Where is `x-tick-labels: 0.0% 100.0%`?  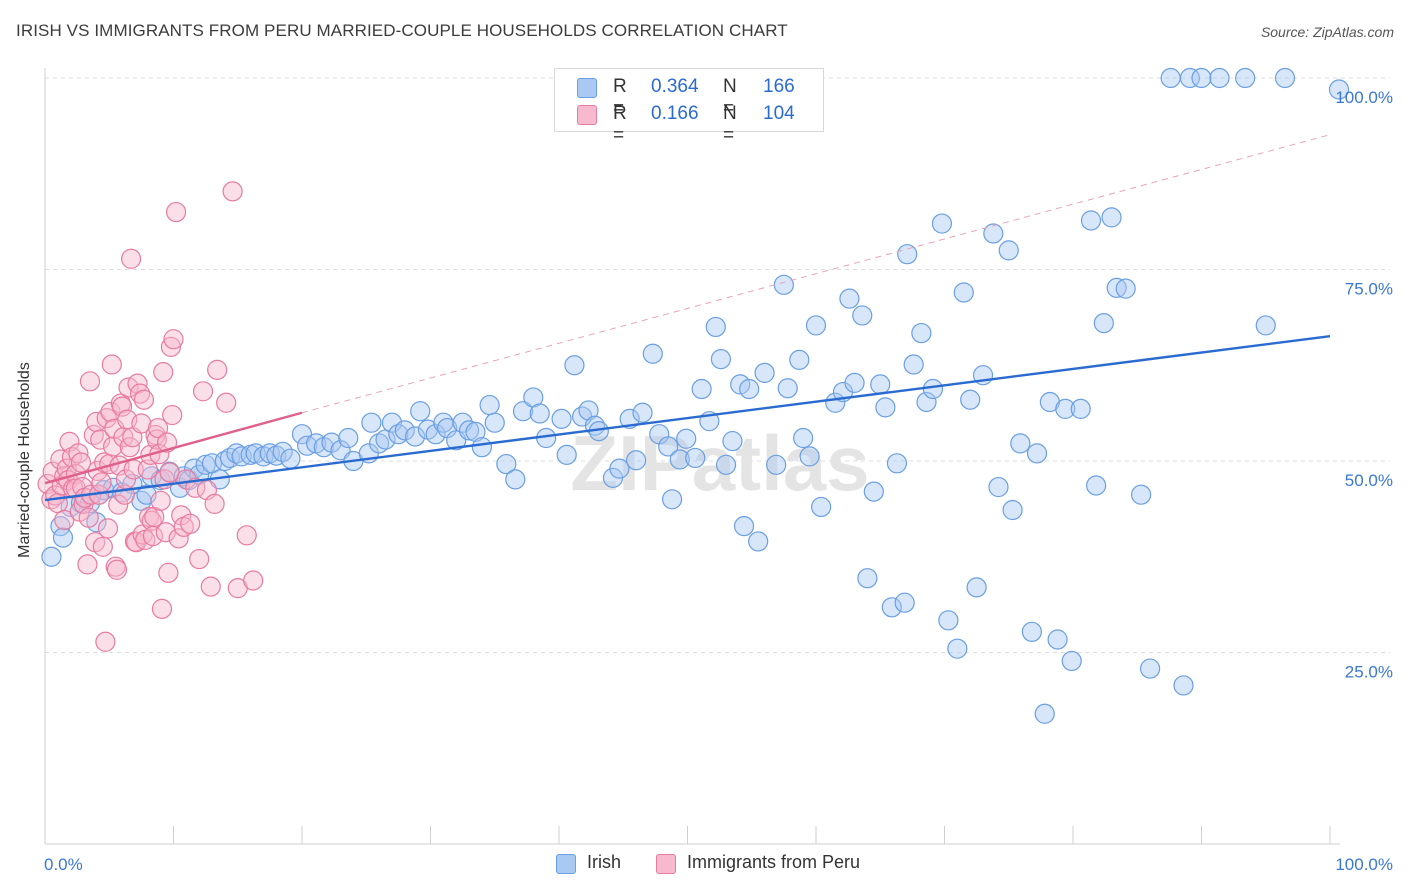
x-tick-labels: 0.0% 100.0% is located at coordinates (718, 864).